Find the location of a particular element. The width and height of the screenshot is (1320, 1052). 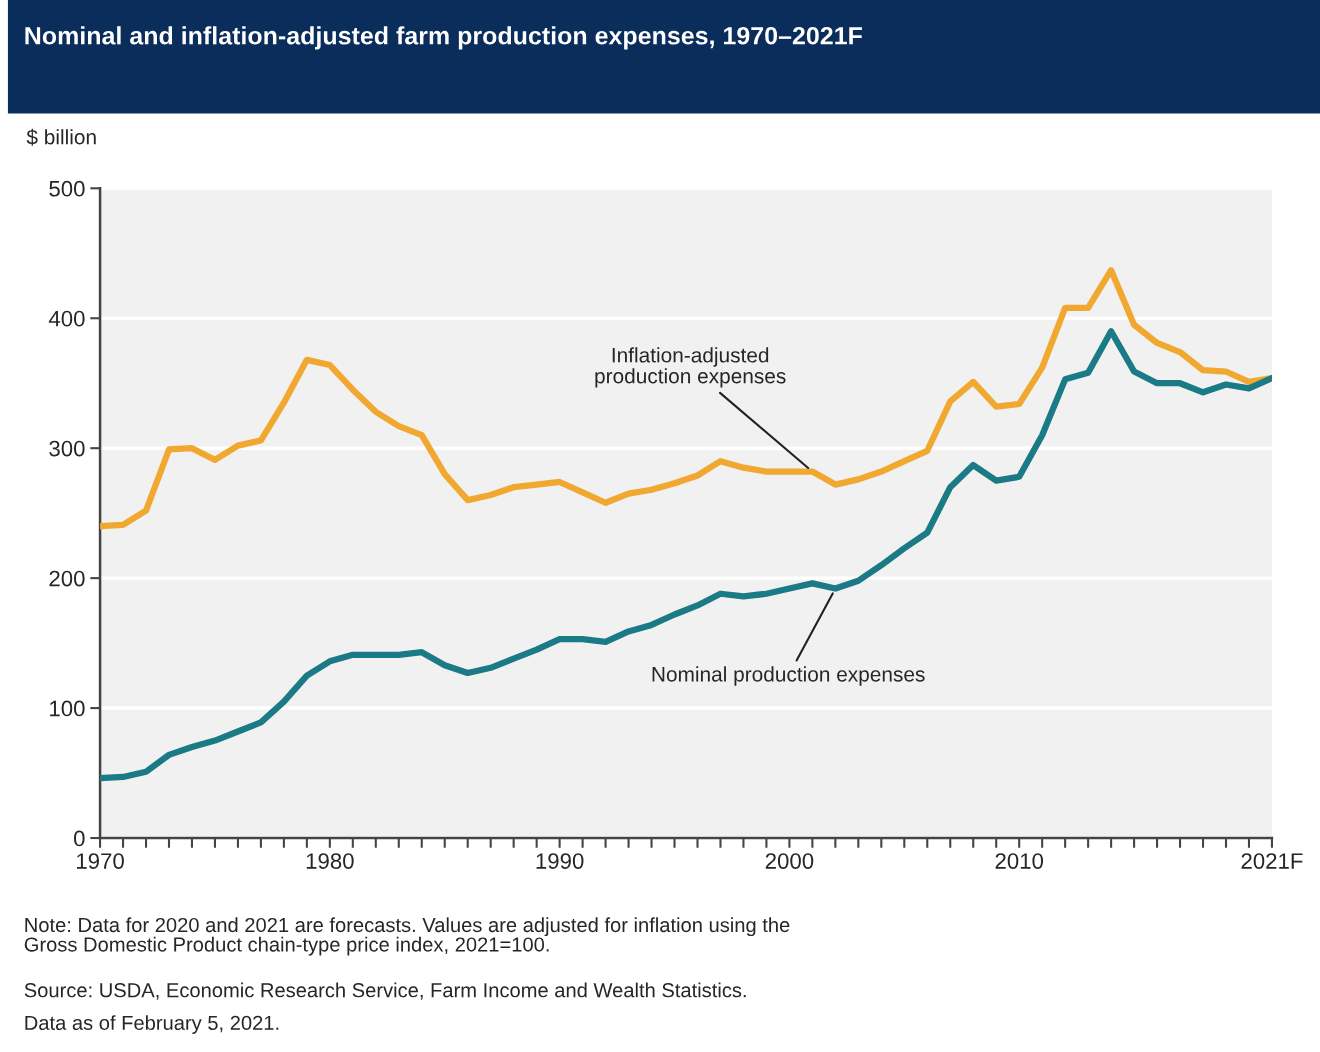

x-tick-label: 1970 is located at coordinates (100, 861).